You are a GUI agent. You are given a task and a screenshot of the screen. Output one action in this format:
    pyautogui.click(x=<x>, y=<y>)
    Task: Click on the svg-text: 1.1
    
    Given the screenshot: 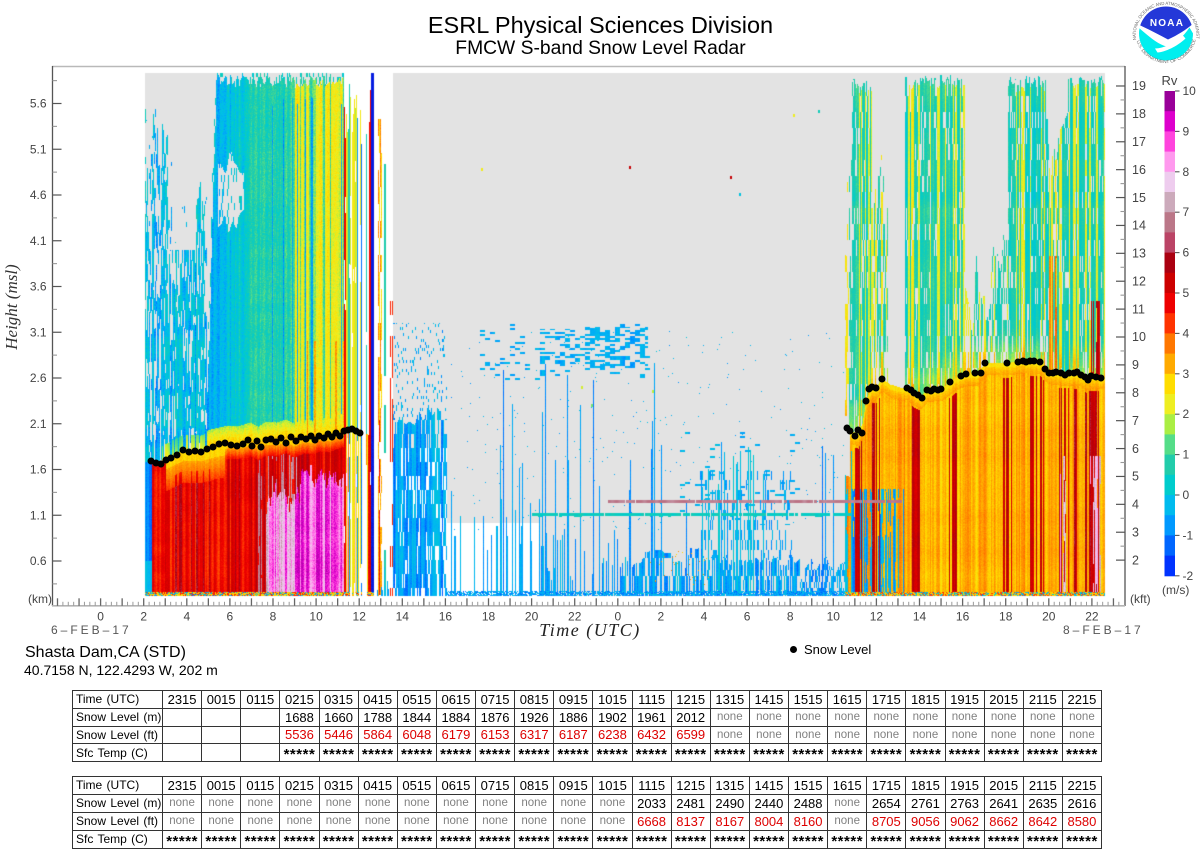 What is the action you would take?
    pyautogui.click(x=38, y=515)
    